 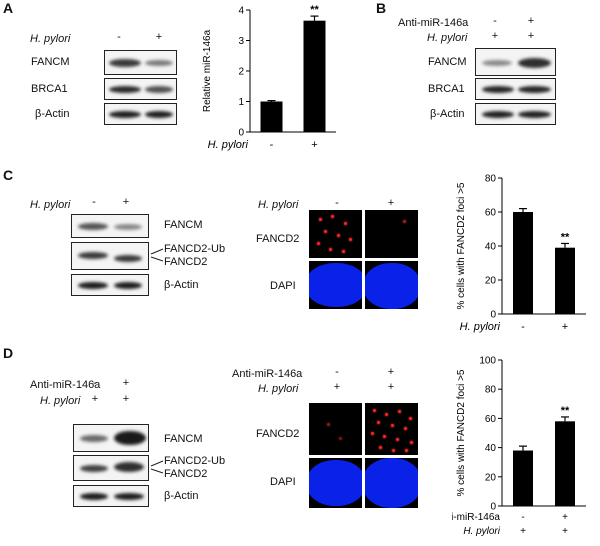 I want to click on panel-d-micro-label-fancd2: FANCD2, so click(x=278, y=434).